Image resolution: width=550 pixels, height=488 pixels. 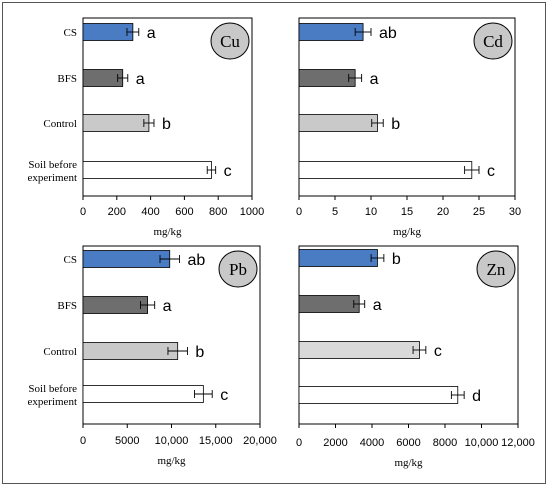 What do you see at coordinates (252, 212) in the screenshot?
I see `x-tick-label: 1000` at bounding box center [252, 212].